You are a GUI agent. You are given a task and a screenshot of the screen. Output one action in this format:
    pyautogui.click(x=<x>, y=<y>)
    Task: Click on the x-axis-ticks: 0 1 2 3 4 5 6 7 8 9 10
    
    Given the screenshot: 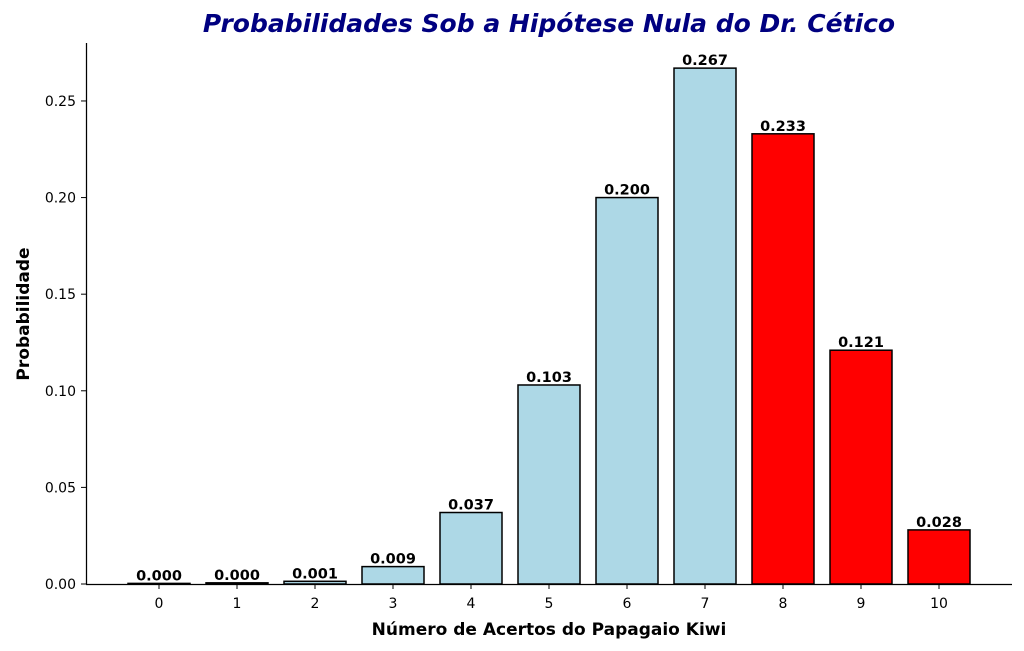 What is the action you would take?
    pyautogui.click(x=551, y=598)
    